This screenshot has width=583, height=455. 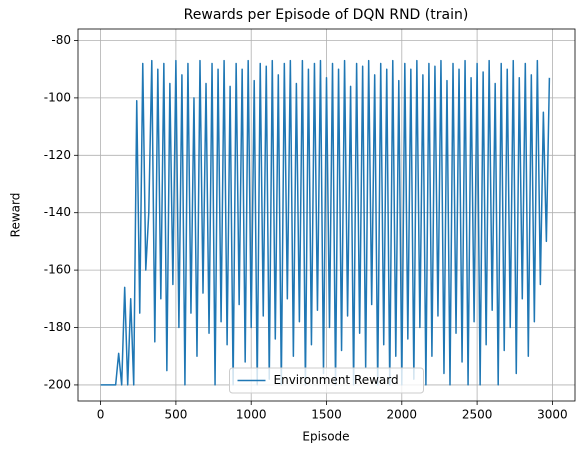 What do you see at coordinates (325, 437) in the screenshot?
I see `x-axis-label: Episode` at bounding box center [325, 437].